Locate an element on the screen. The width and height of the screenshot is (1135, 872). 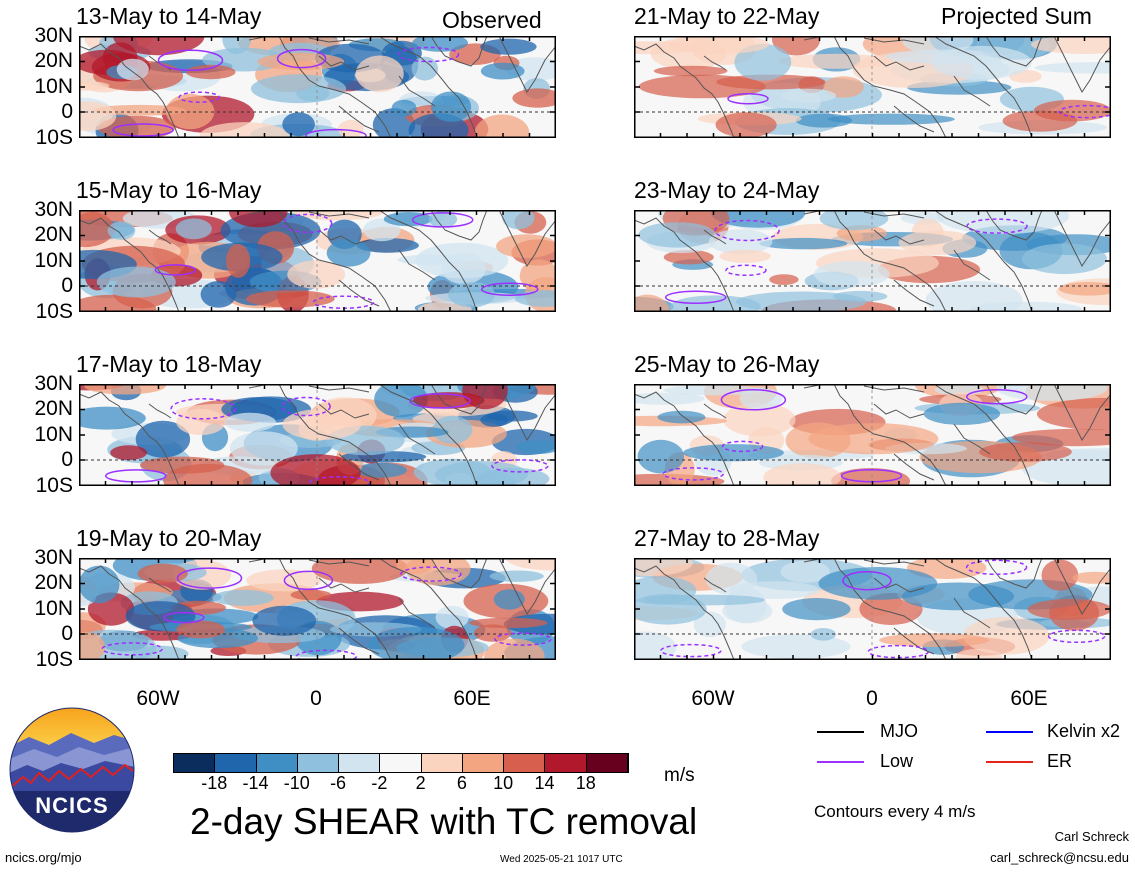
colorbar-tick-label: 14 is located at coordinates (544, 783).